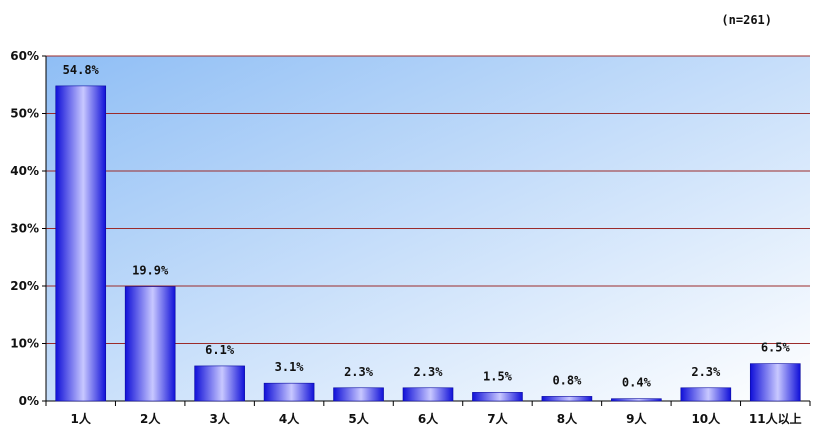 This screenshot has height=429, width=828. What do you see at coordinates (498, 376) in the screenshot?
I see `data-label: 1.5%` at bounding box center [498, 376].